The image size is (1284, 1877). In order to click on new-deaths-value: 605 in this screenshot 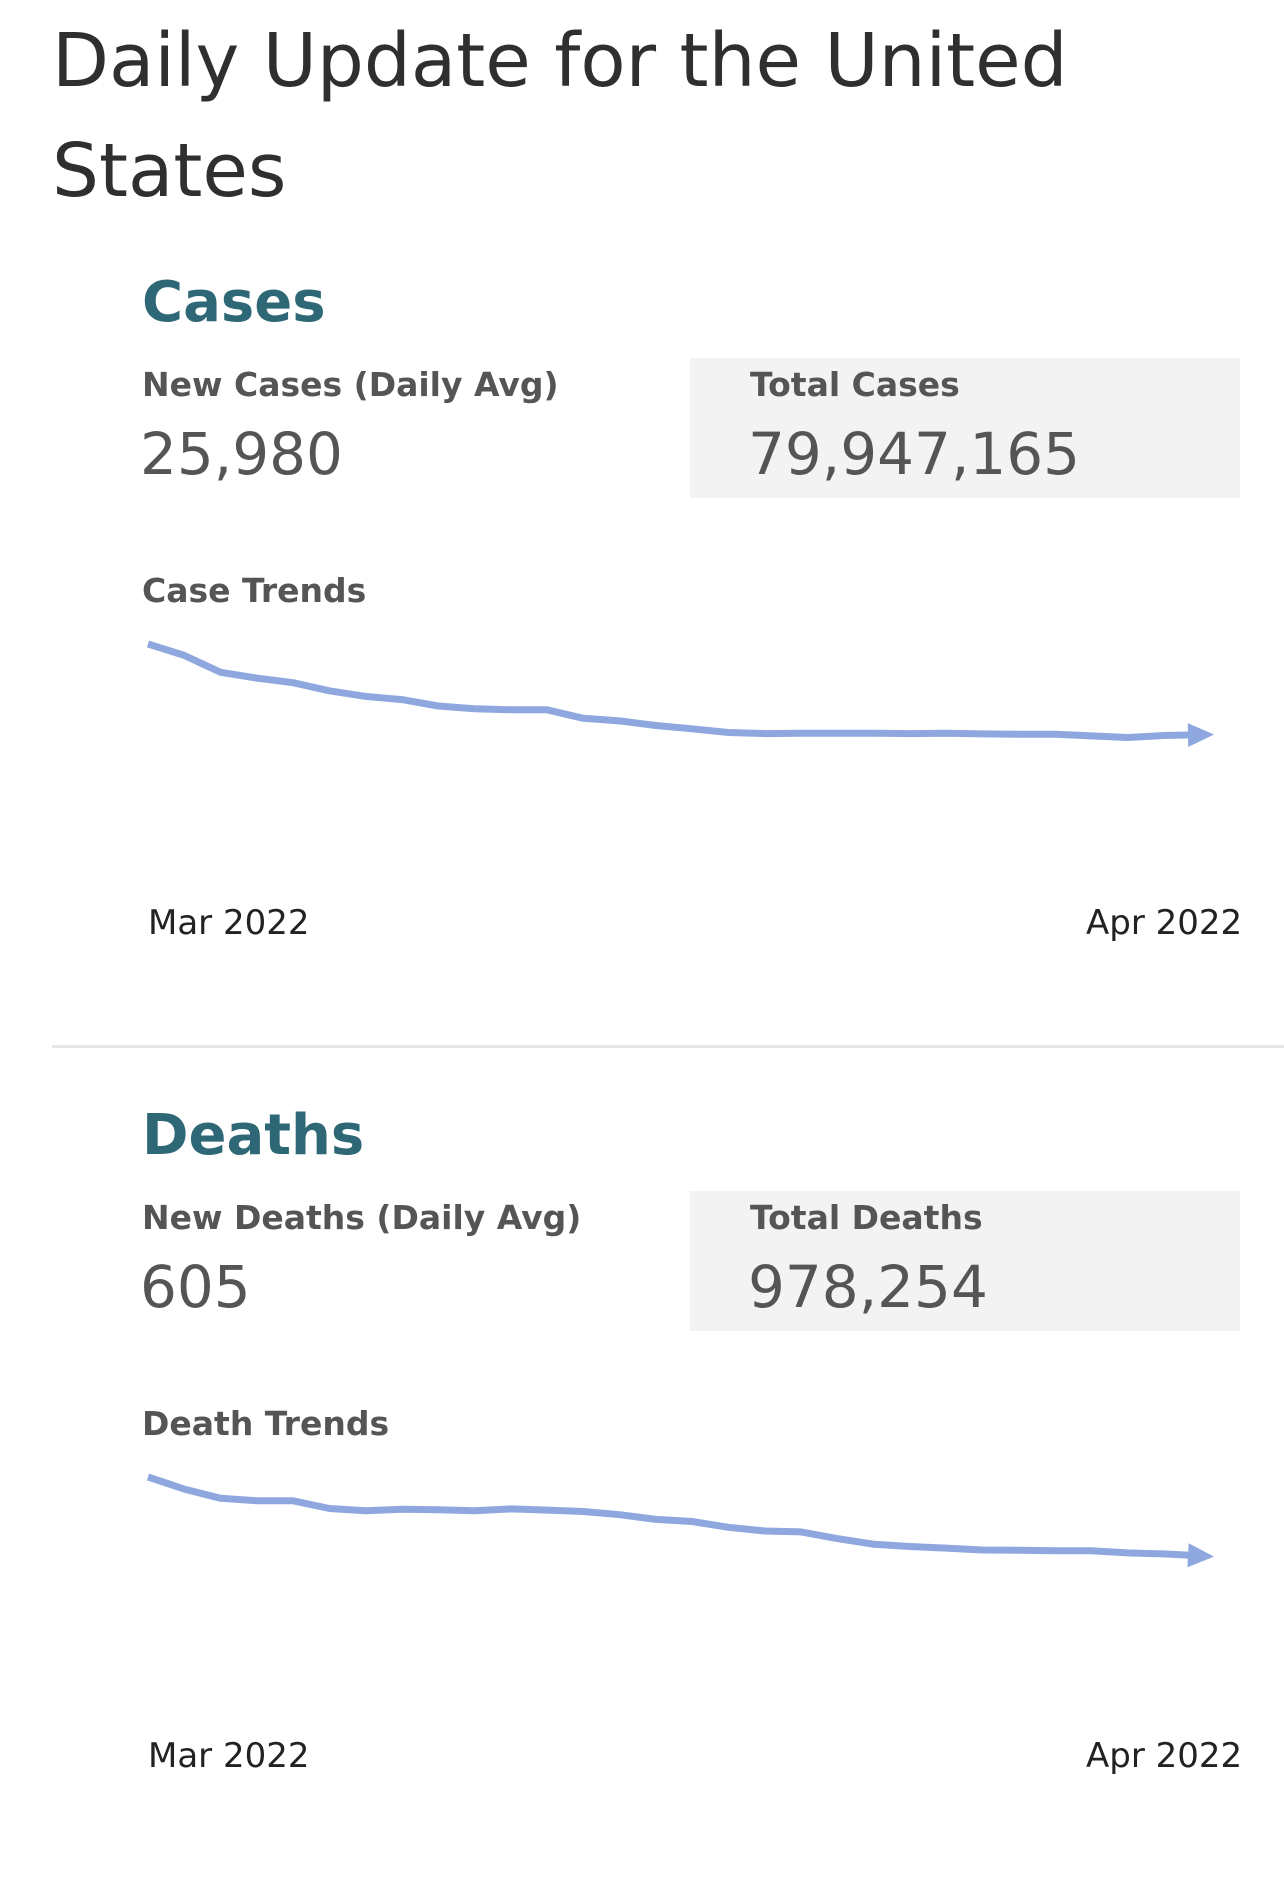, I will do `click(195, 1287)`.